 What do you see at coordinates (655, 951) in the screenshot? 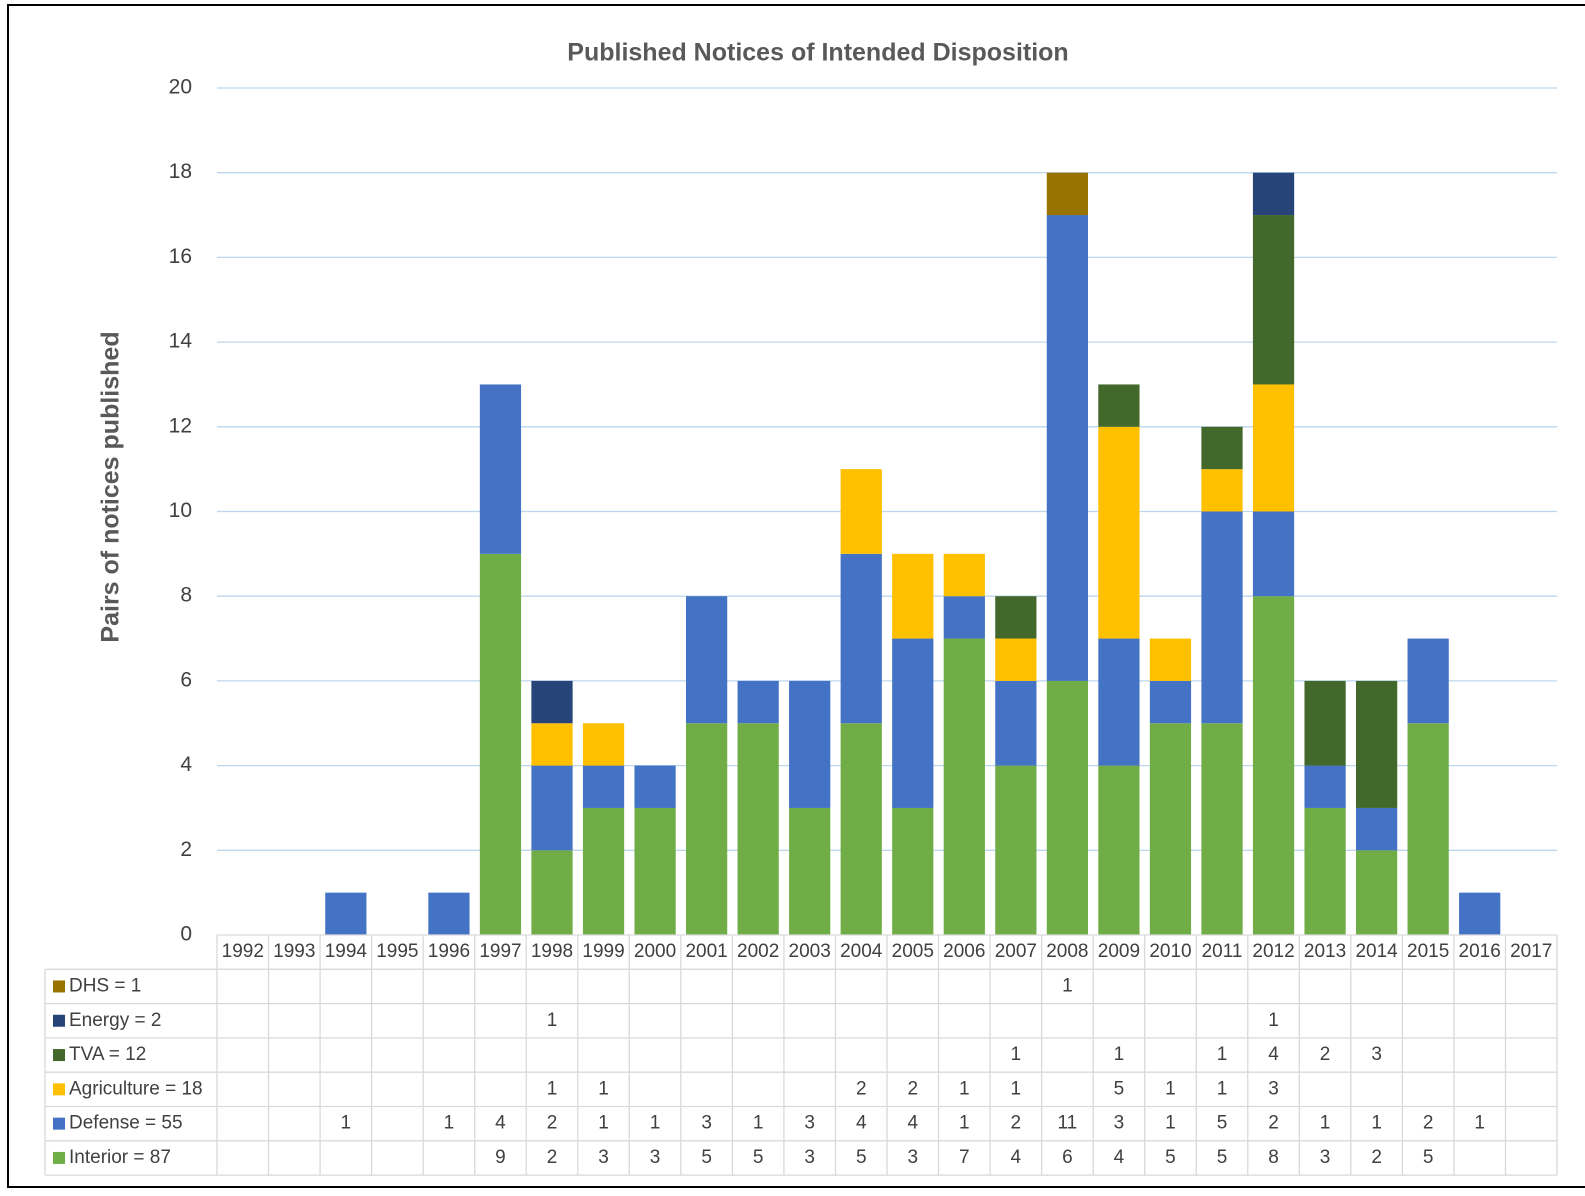
I see `x-tick-label: 2000` at bounding box center [655, 951].